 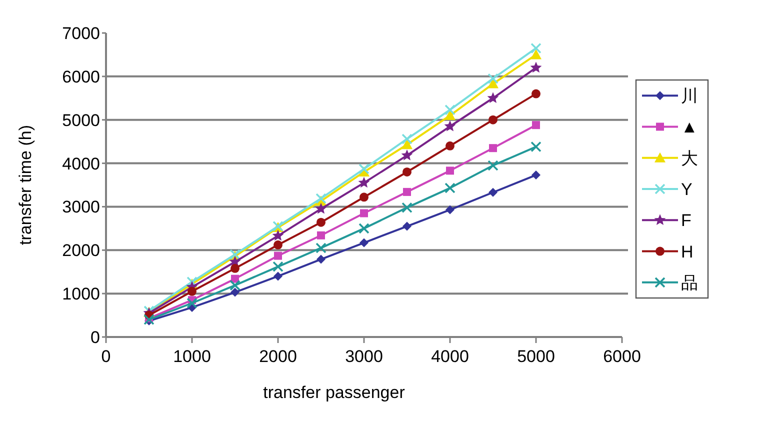 I want to click on y-tick-label: 3000, so click(x=81, y=207).